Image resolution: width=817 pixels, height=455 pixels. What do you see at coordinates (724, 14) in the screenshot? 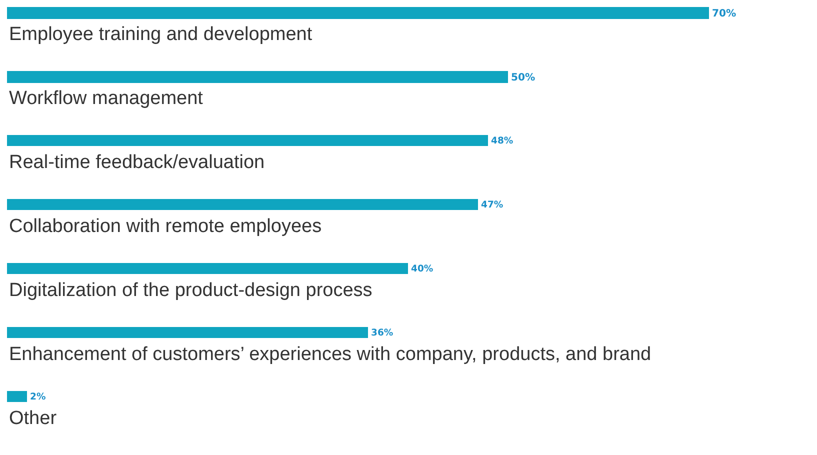
I see `data-label: 70%` at bounding box center [724, 14].